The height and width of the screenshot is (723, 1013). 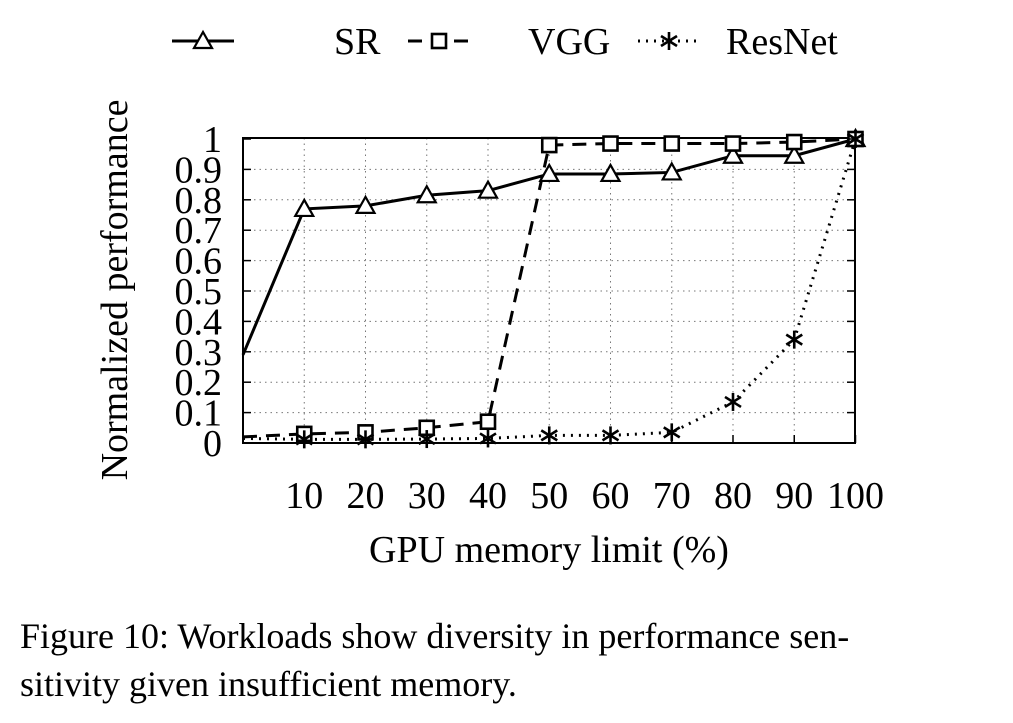 What do you see at coordinates (199, 262) in the screenshot?
I see `y-tick-label: 0.6` at bounding box center [199, 262].